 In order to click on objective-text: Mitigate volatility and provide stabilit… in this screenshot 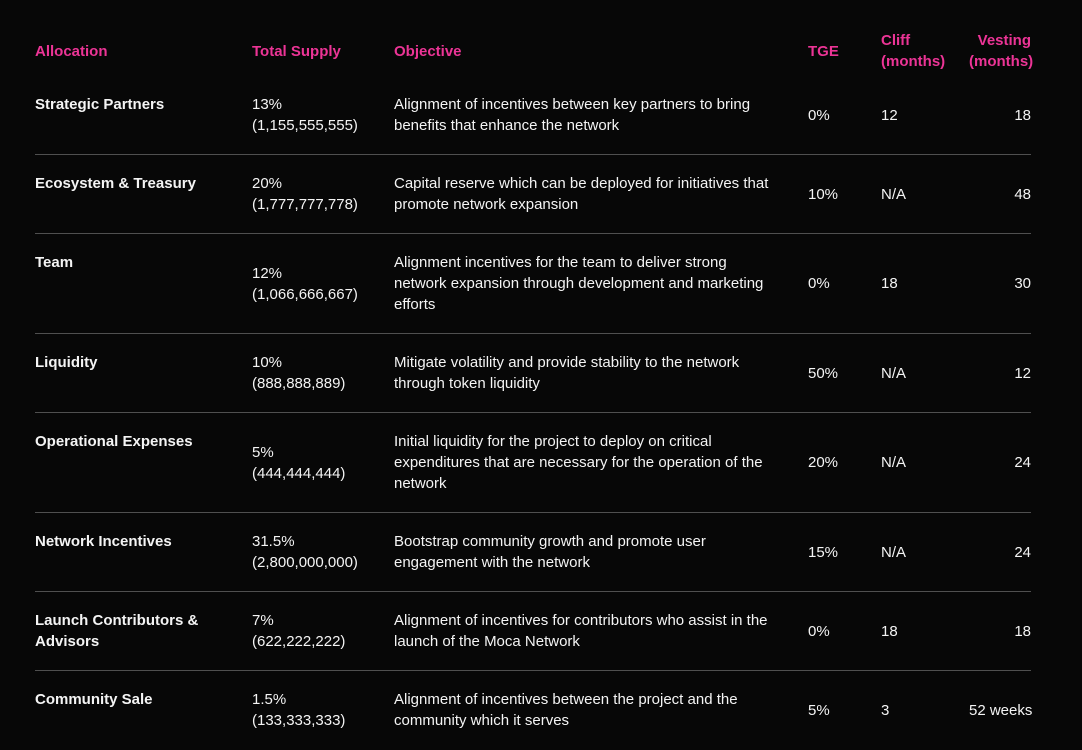, I will do `click(567, 373)`.